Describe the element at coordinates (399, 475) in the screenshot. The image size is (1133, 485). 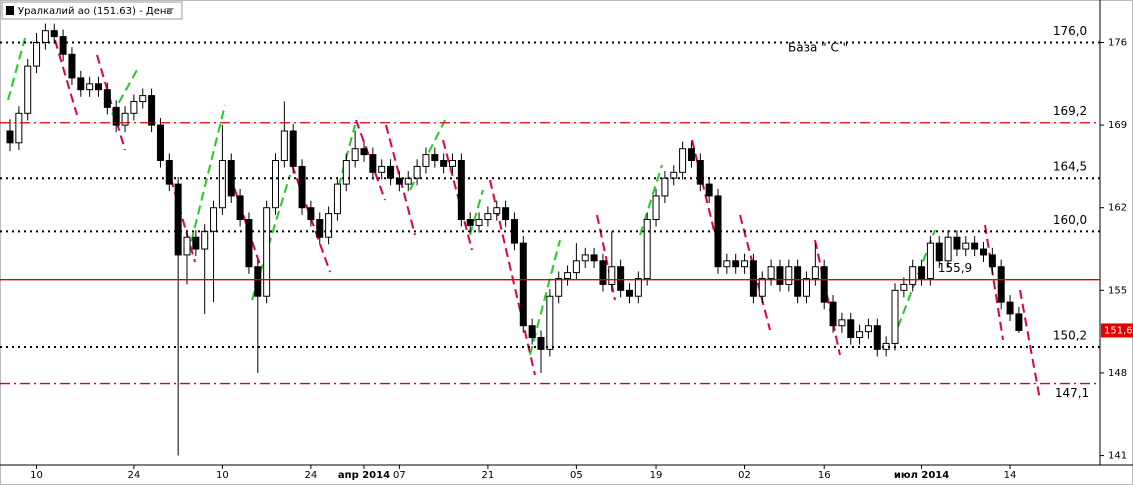
I see `x-tick-label: 07` at that location.